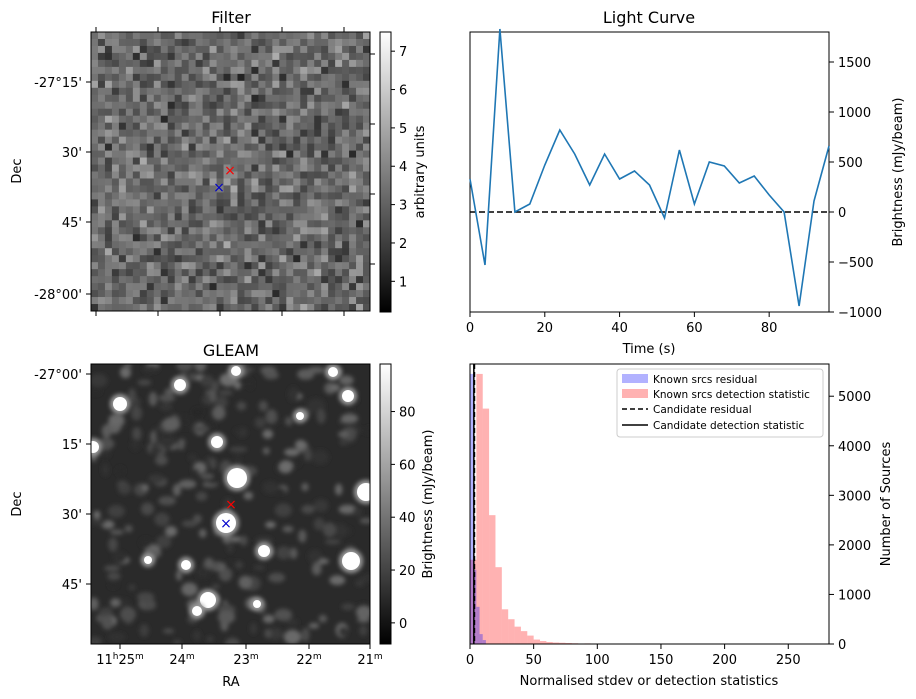 Image resolution: width=916 pixels, height=699 pixels. What do you see at coordinates (470, 328) in the screenshot?
I see `lightcurve-x-tick-label: 0` at bounding box center [470, 328].